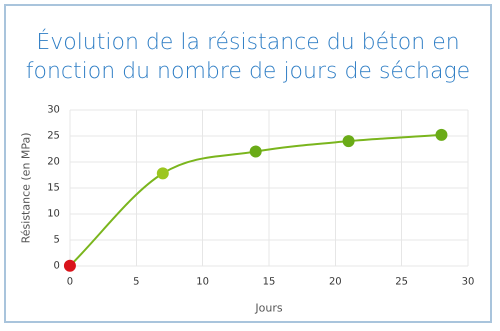  Describe the element at coordinates (70, 282) in the screenshot. I see `x-tick-label: 0` at that location.